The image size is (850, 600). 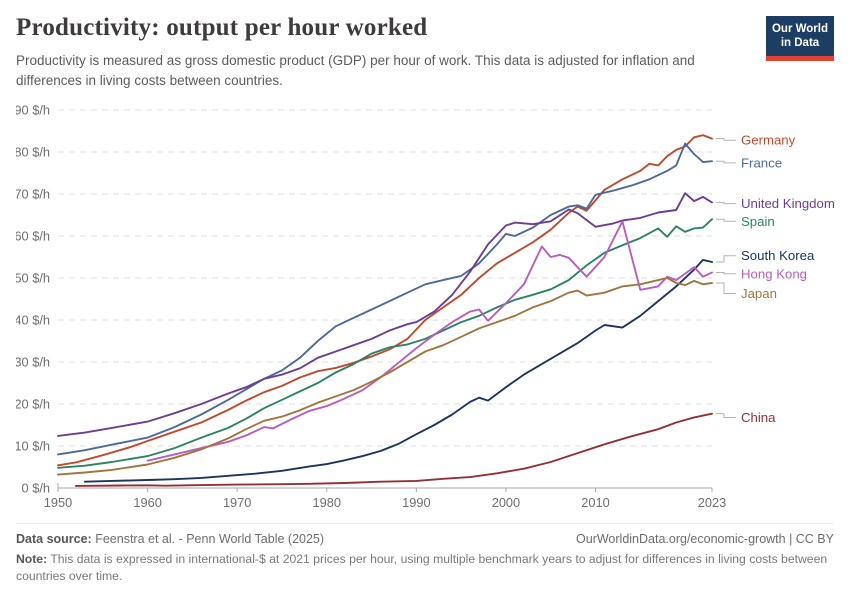 What do you see at coordinates (33, 445) in the screenshot?
I see `y-tick-label-10: 10 $/h` at bounding box center [33, 445].